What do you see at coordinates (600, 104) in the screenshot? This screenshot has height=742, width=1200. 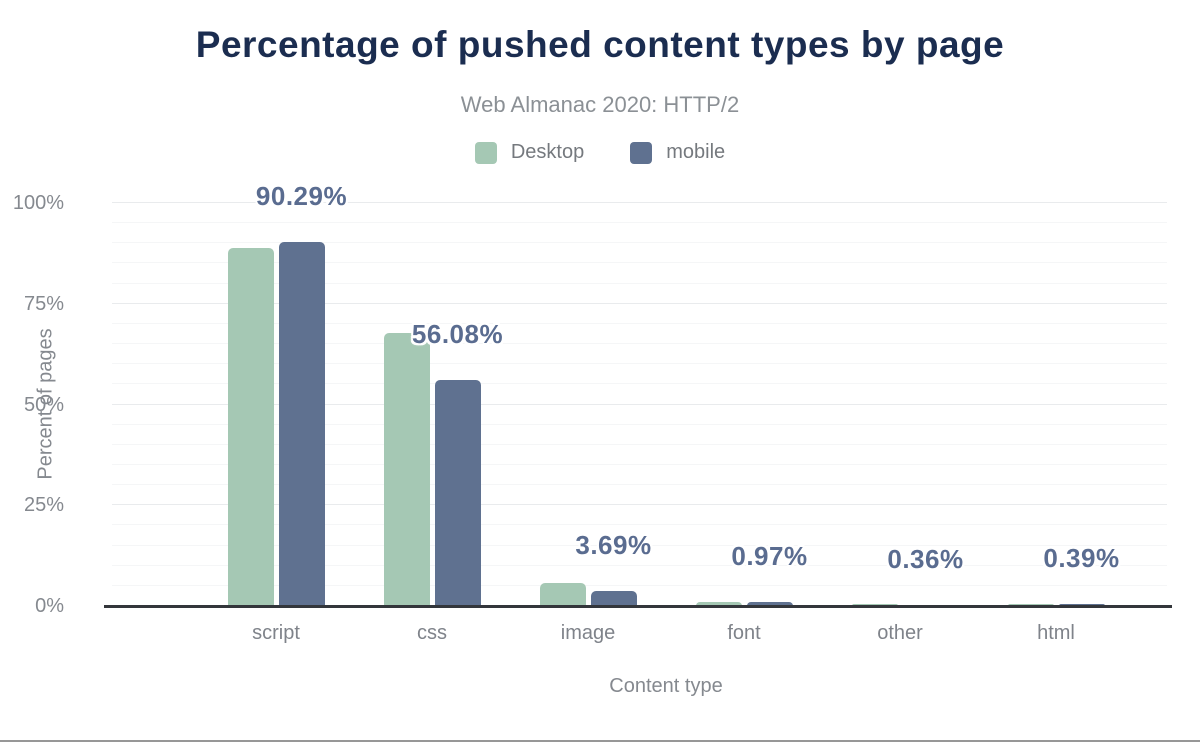 I see `chart-subtitle: Web Almanac 2020: HTTP/2` at bounding box center [600, 104].